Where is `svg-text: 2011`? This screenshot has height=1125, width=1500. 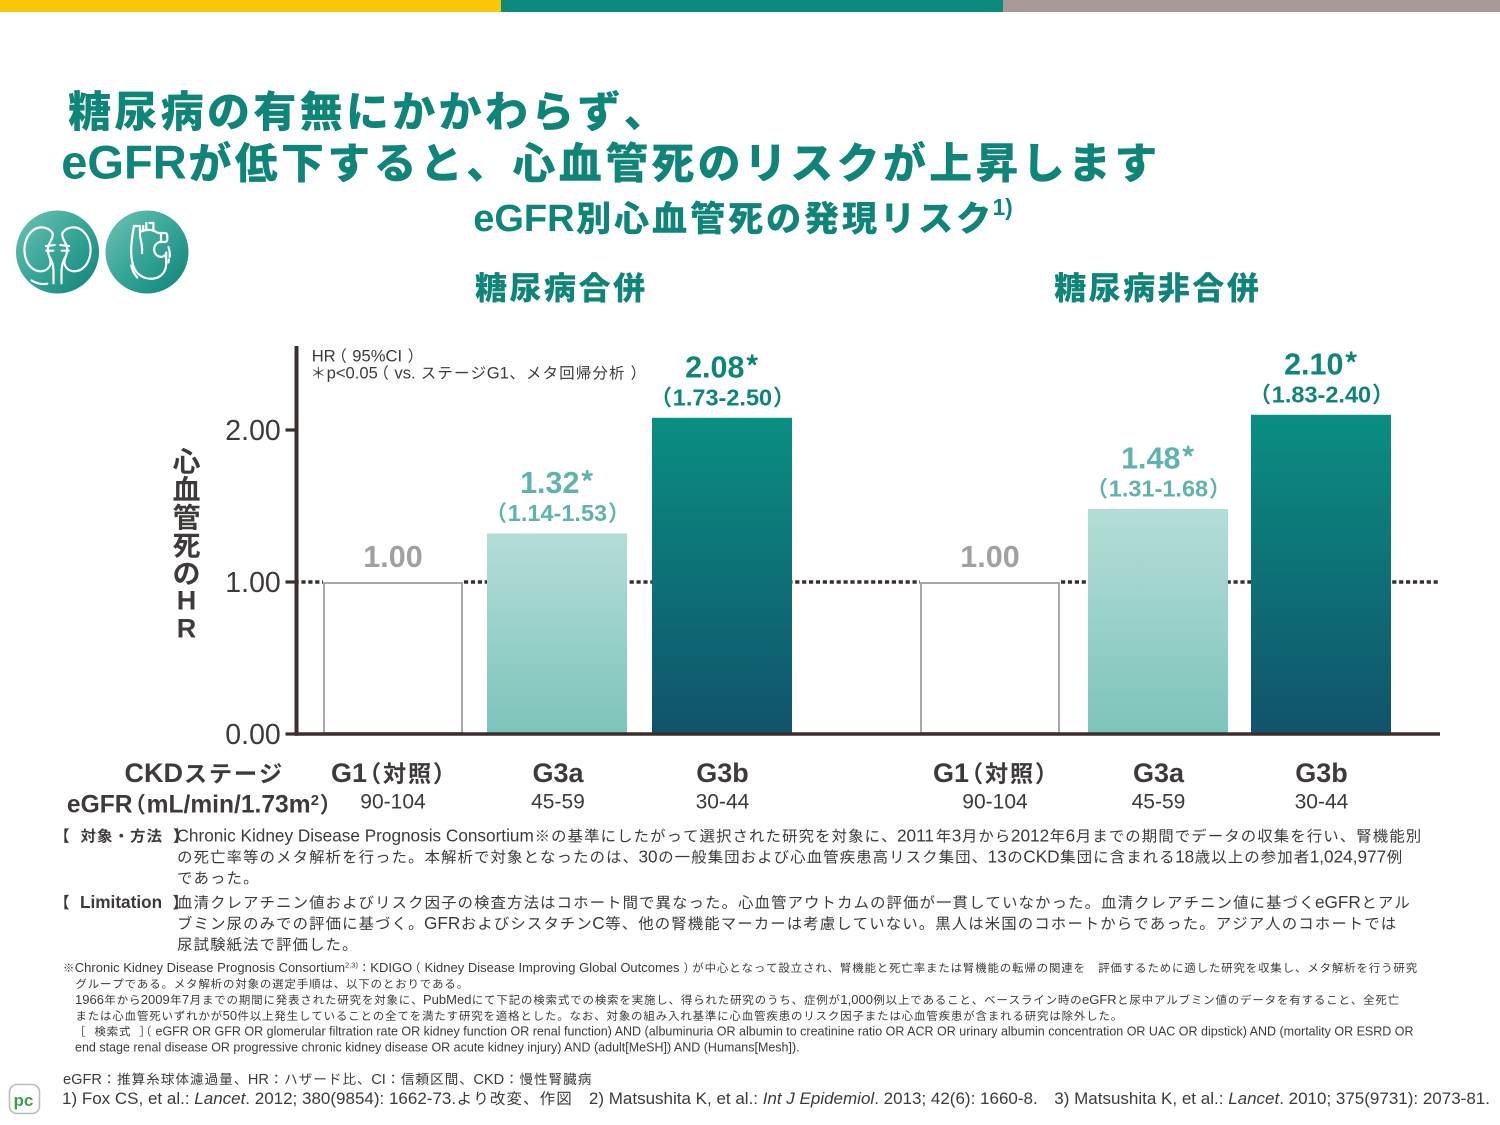
svg-text: 2011 is located at coordinates (915, 836).